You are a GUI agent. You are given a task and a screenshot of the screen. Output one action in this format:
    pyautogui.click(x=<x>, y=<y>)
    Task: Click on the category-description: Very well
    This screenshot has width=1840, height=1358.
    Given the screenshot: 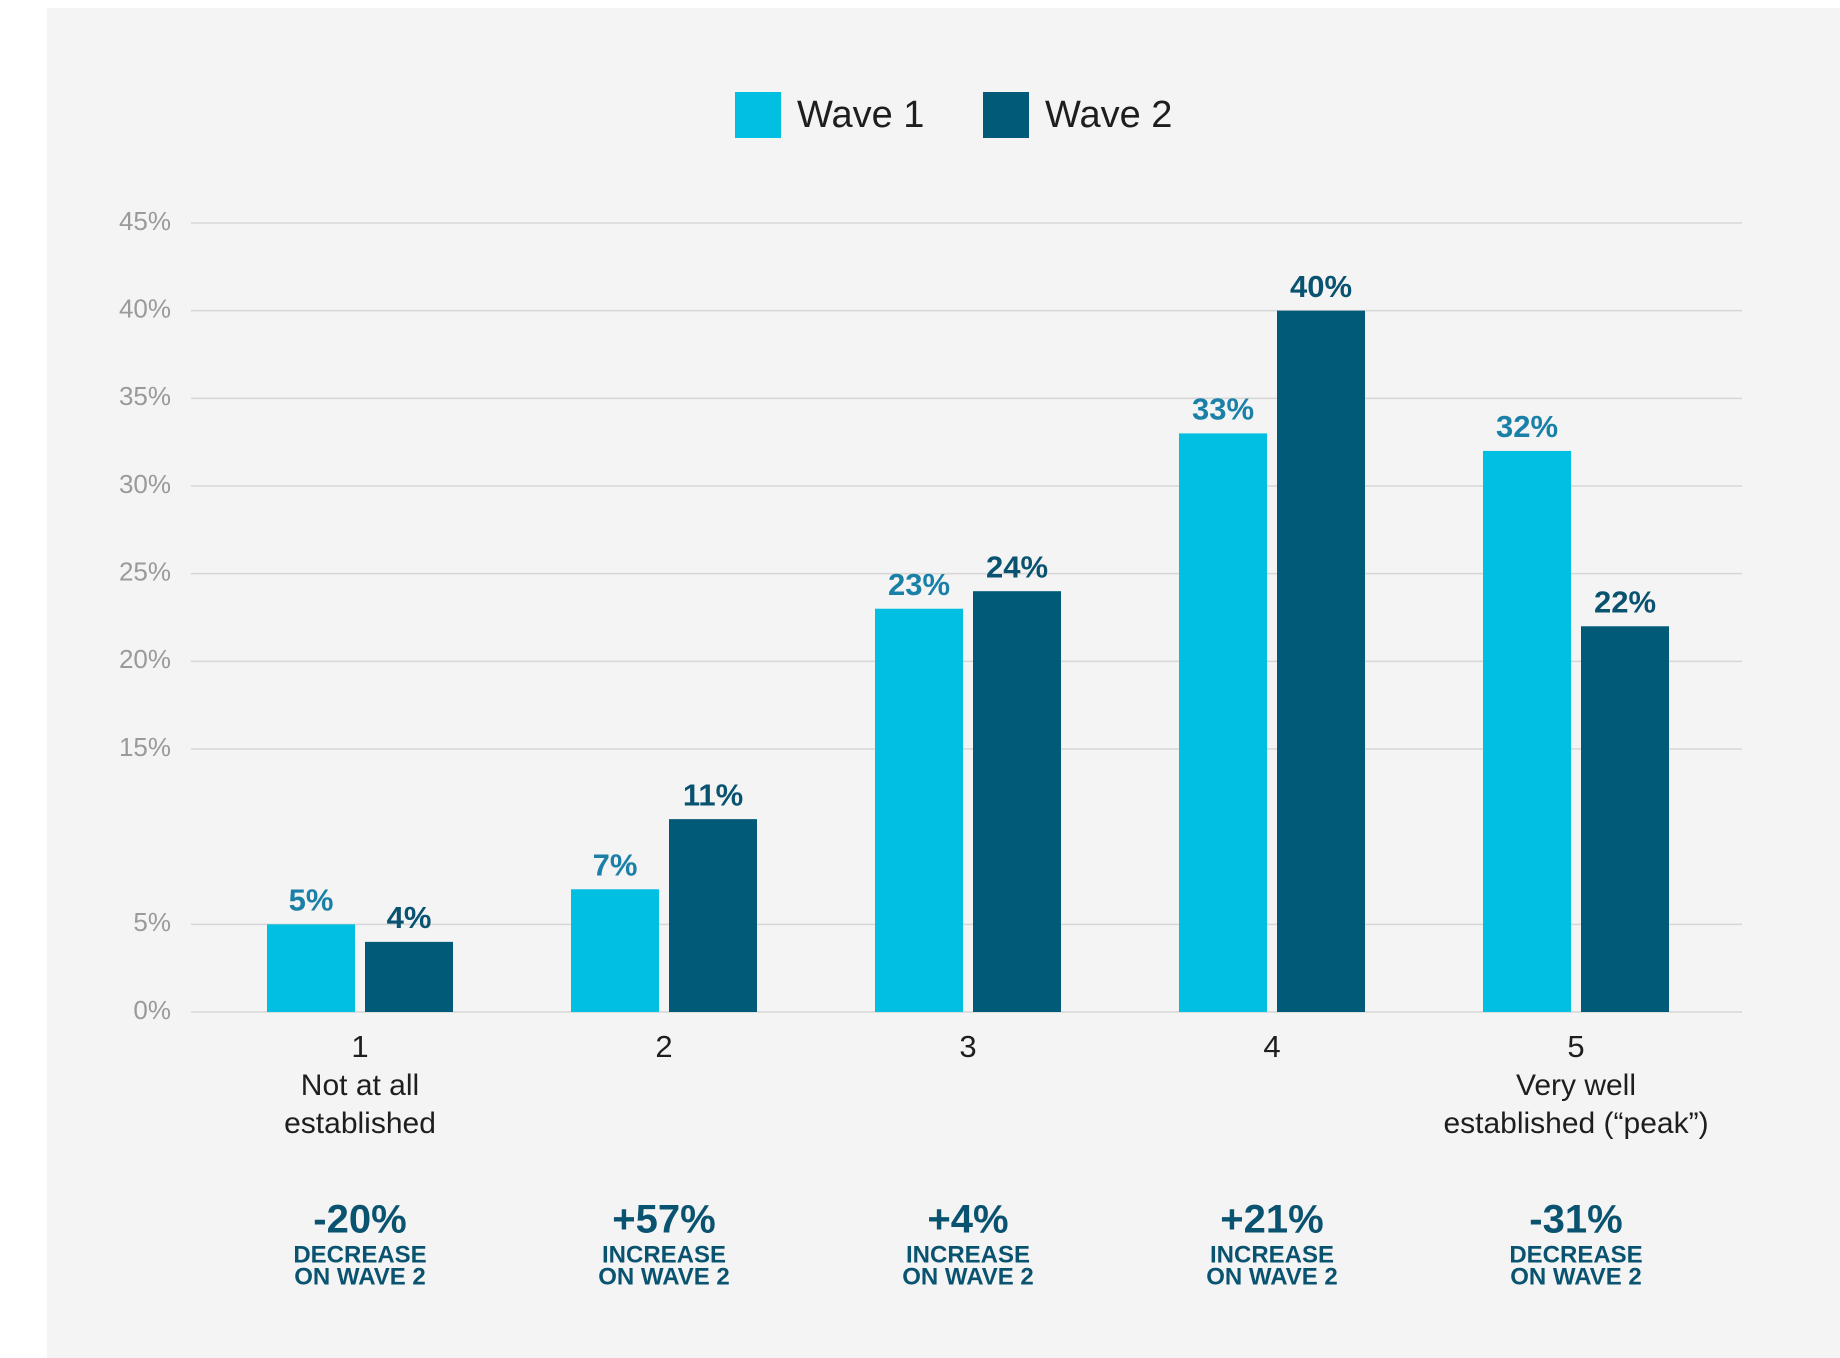 What is the action you would take?
    pyautogui.click(x=1576, y=1085)
    